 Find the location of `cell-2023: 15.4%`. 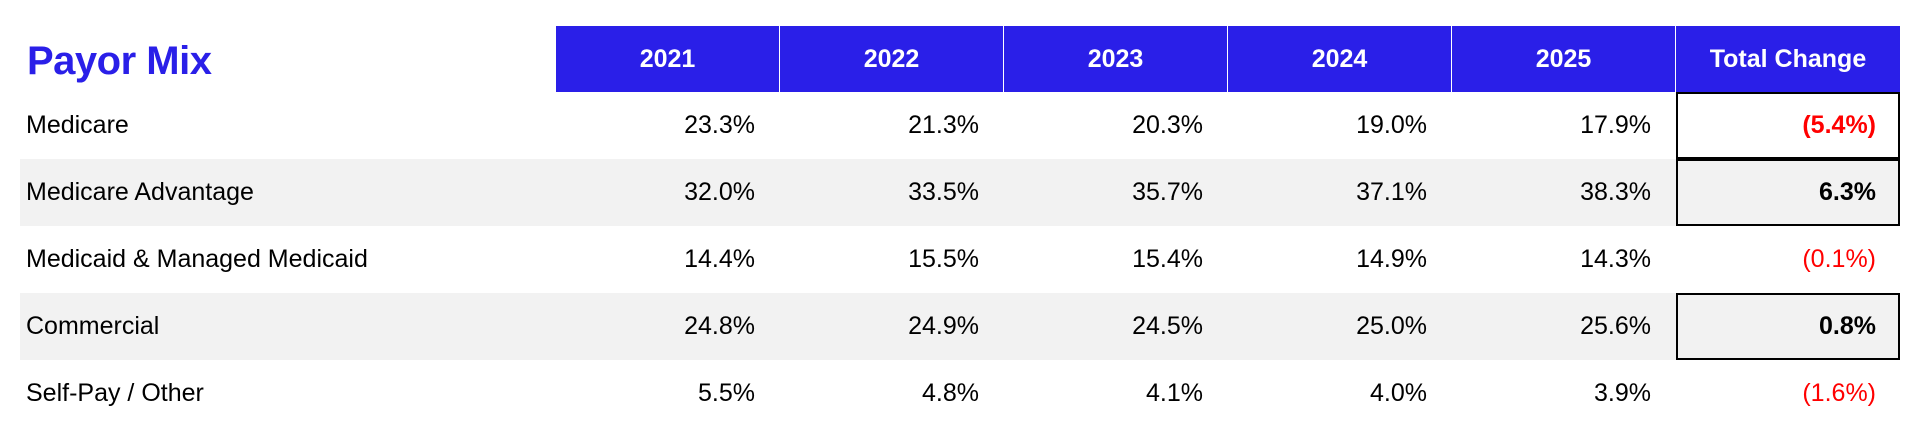

cell-2023: 15.4% is located at coordinates (1167, 259).